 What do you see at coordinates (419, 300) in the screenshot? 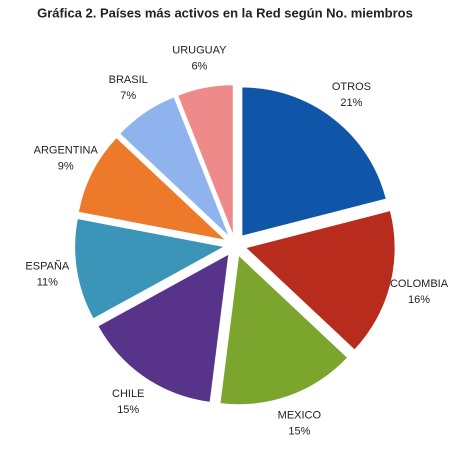
I see `value-label: 16%` at bounding box center [419, 300].